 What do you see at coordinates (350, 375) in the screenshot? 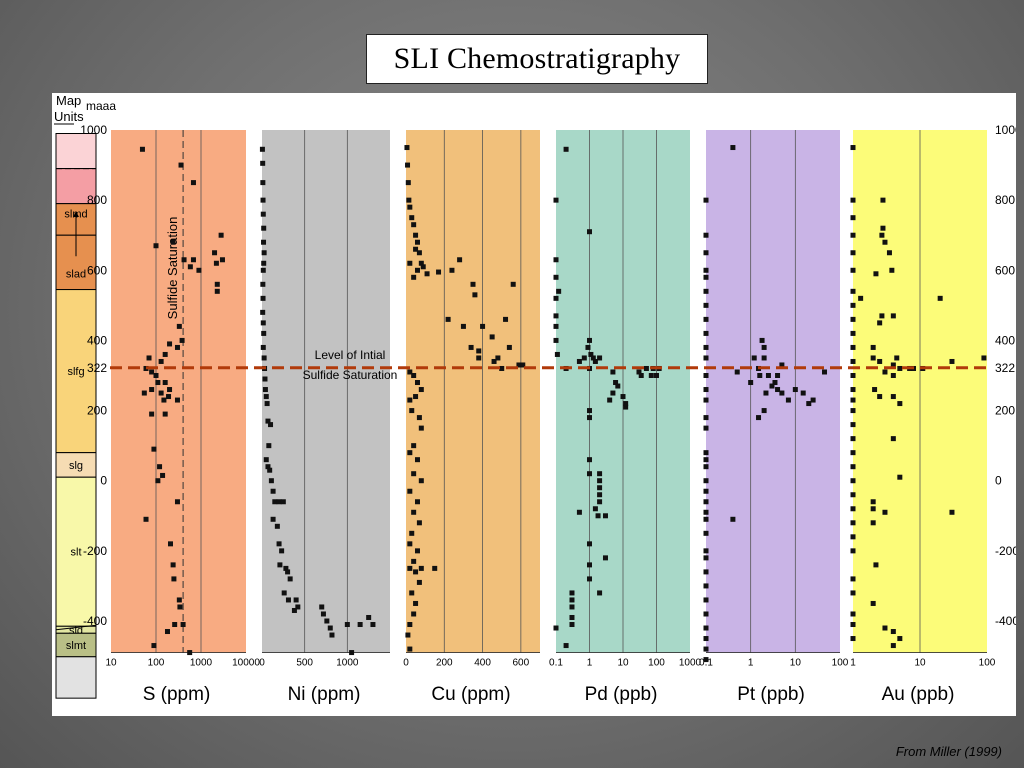
I see `saturation-level-label: Sulfide Saturation` at bounding box center [350, 375].